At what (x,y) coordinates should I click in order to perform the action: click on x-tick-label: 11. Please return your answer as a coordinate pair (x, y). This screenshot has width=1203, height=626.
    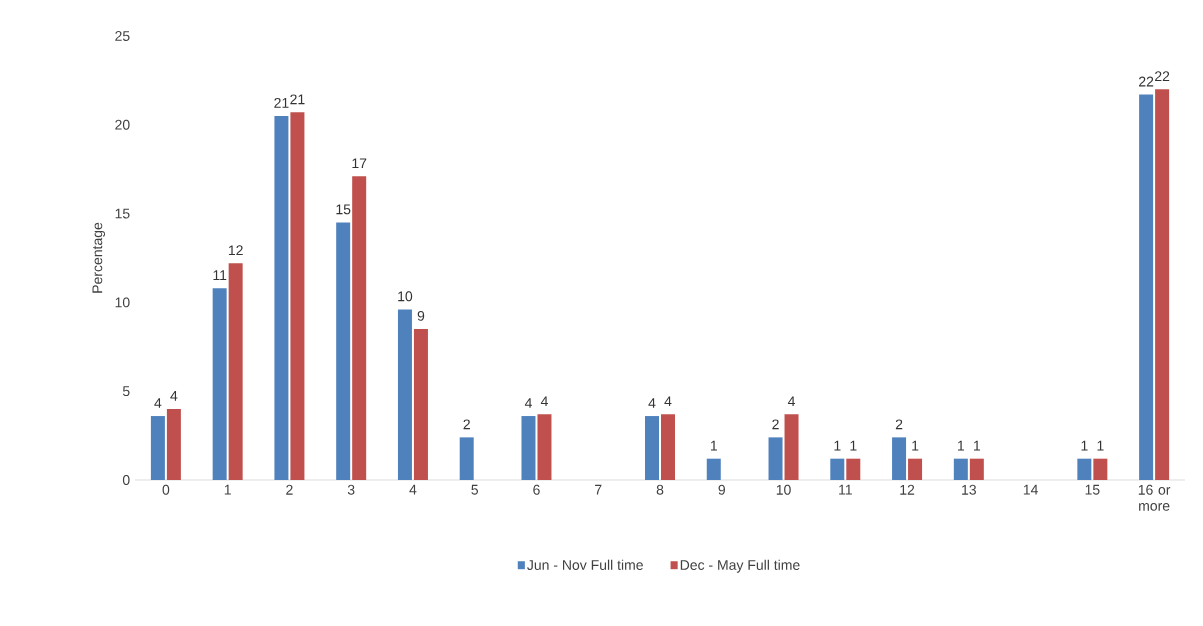
    Looking at the image, I should click on (845, 489).